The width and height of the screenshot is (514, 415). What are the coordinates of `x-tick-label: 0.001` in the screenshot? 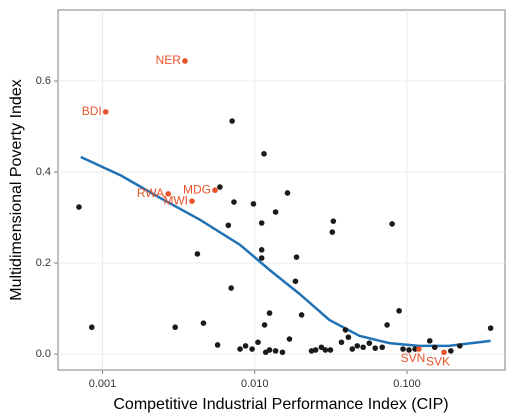 It's located at (103, 384).